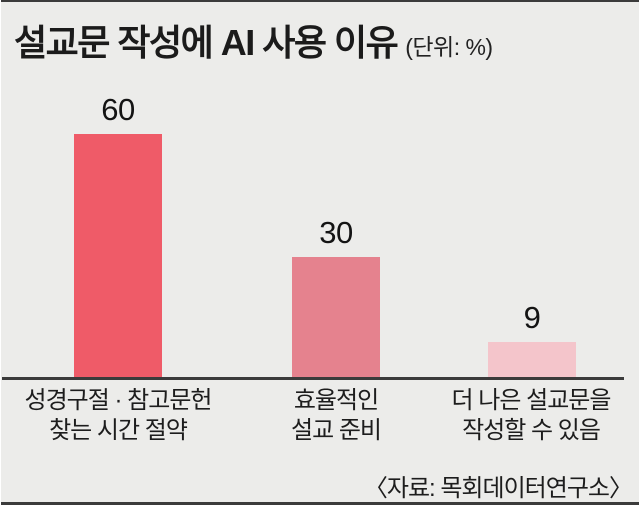 The image size is (640, 516). What do you see at coordinates (336, 415) in the screenshot?
I see `category-label-2: 효율적인 설교 준비` at bounding box center [336, 415].